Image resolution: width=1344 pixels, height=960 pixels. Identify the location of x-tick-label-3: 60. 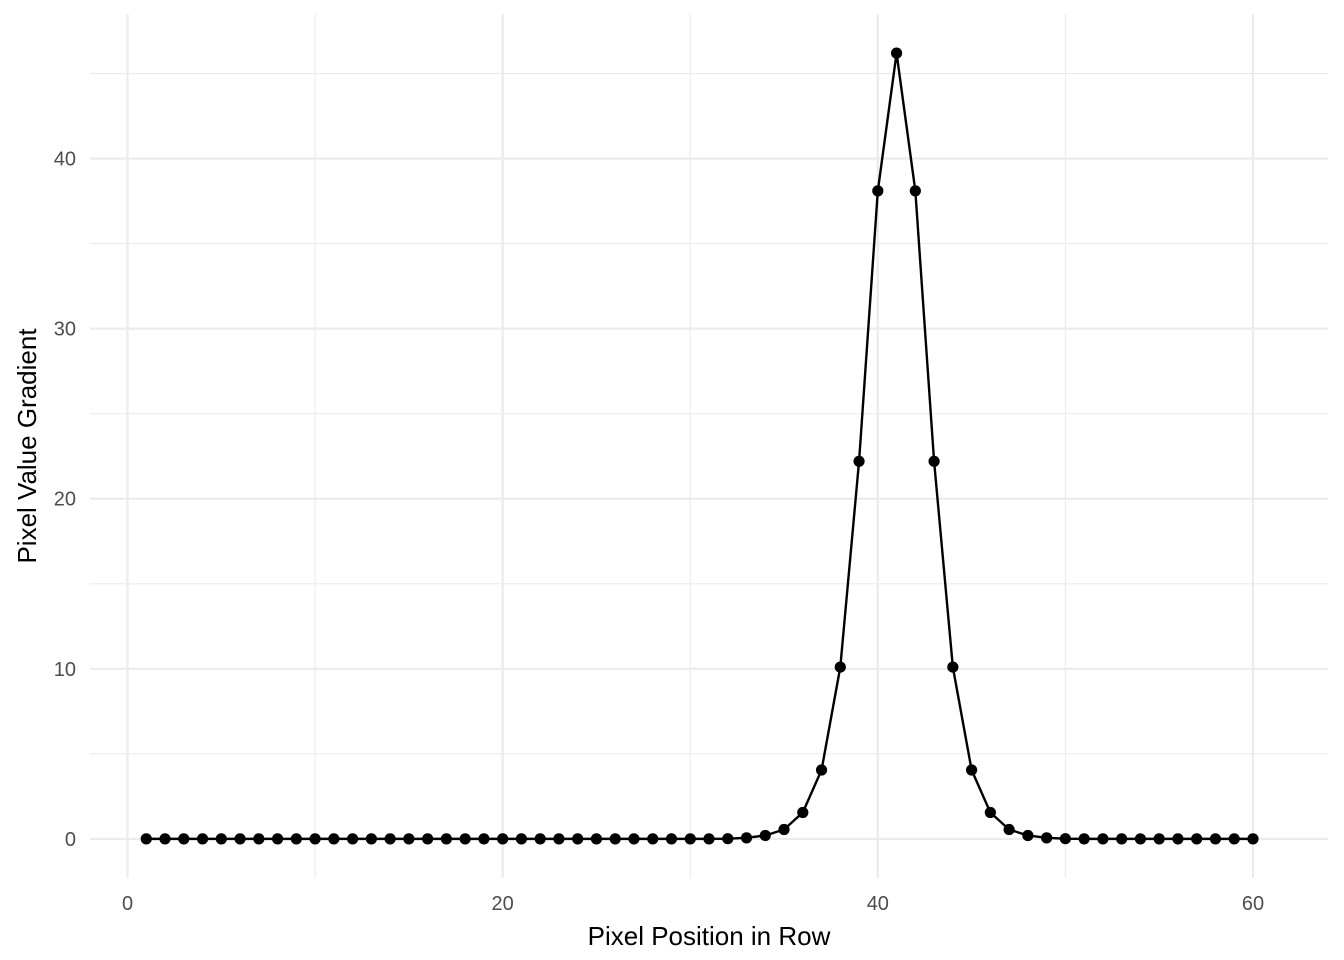
(1253, 904).